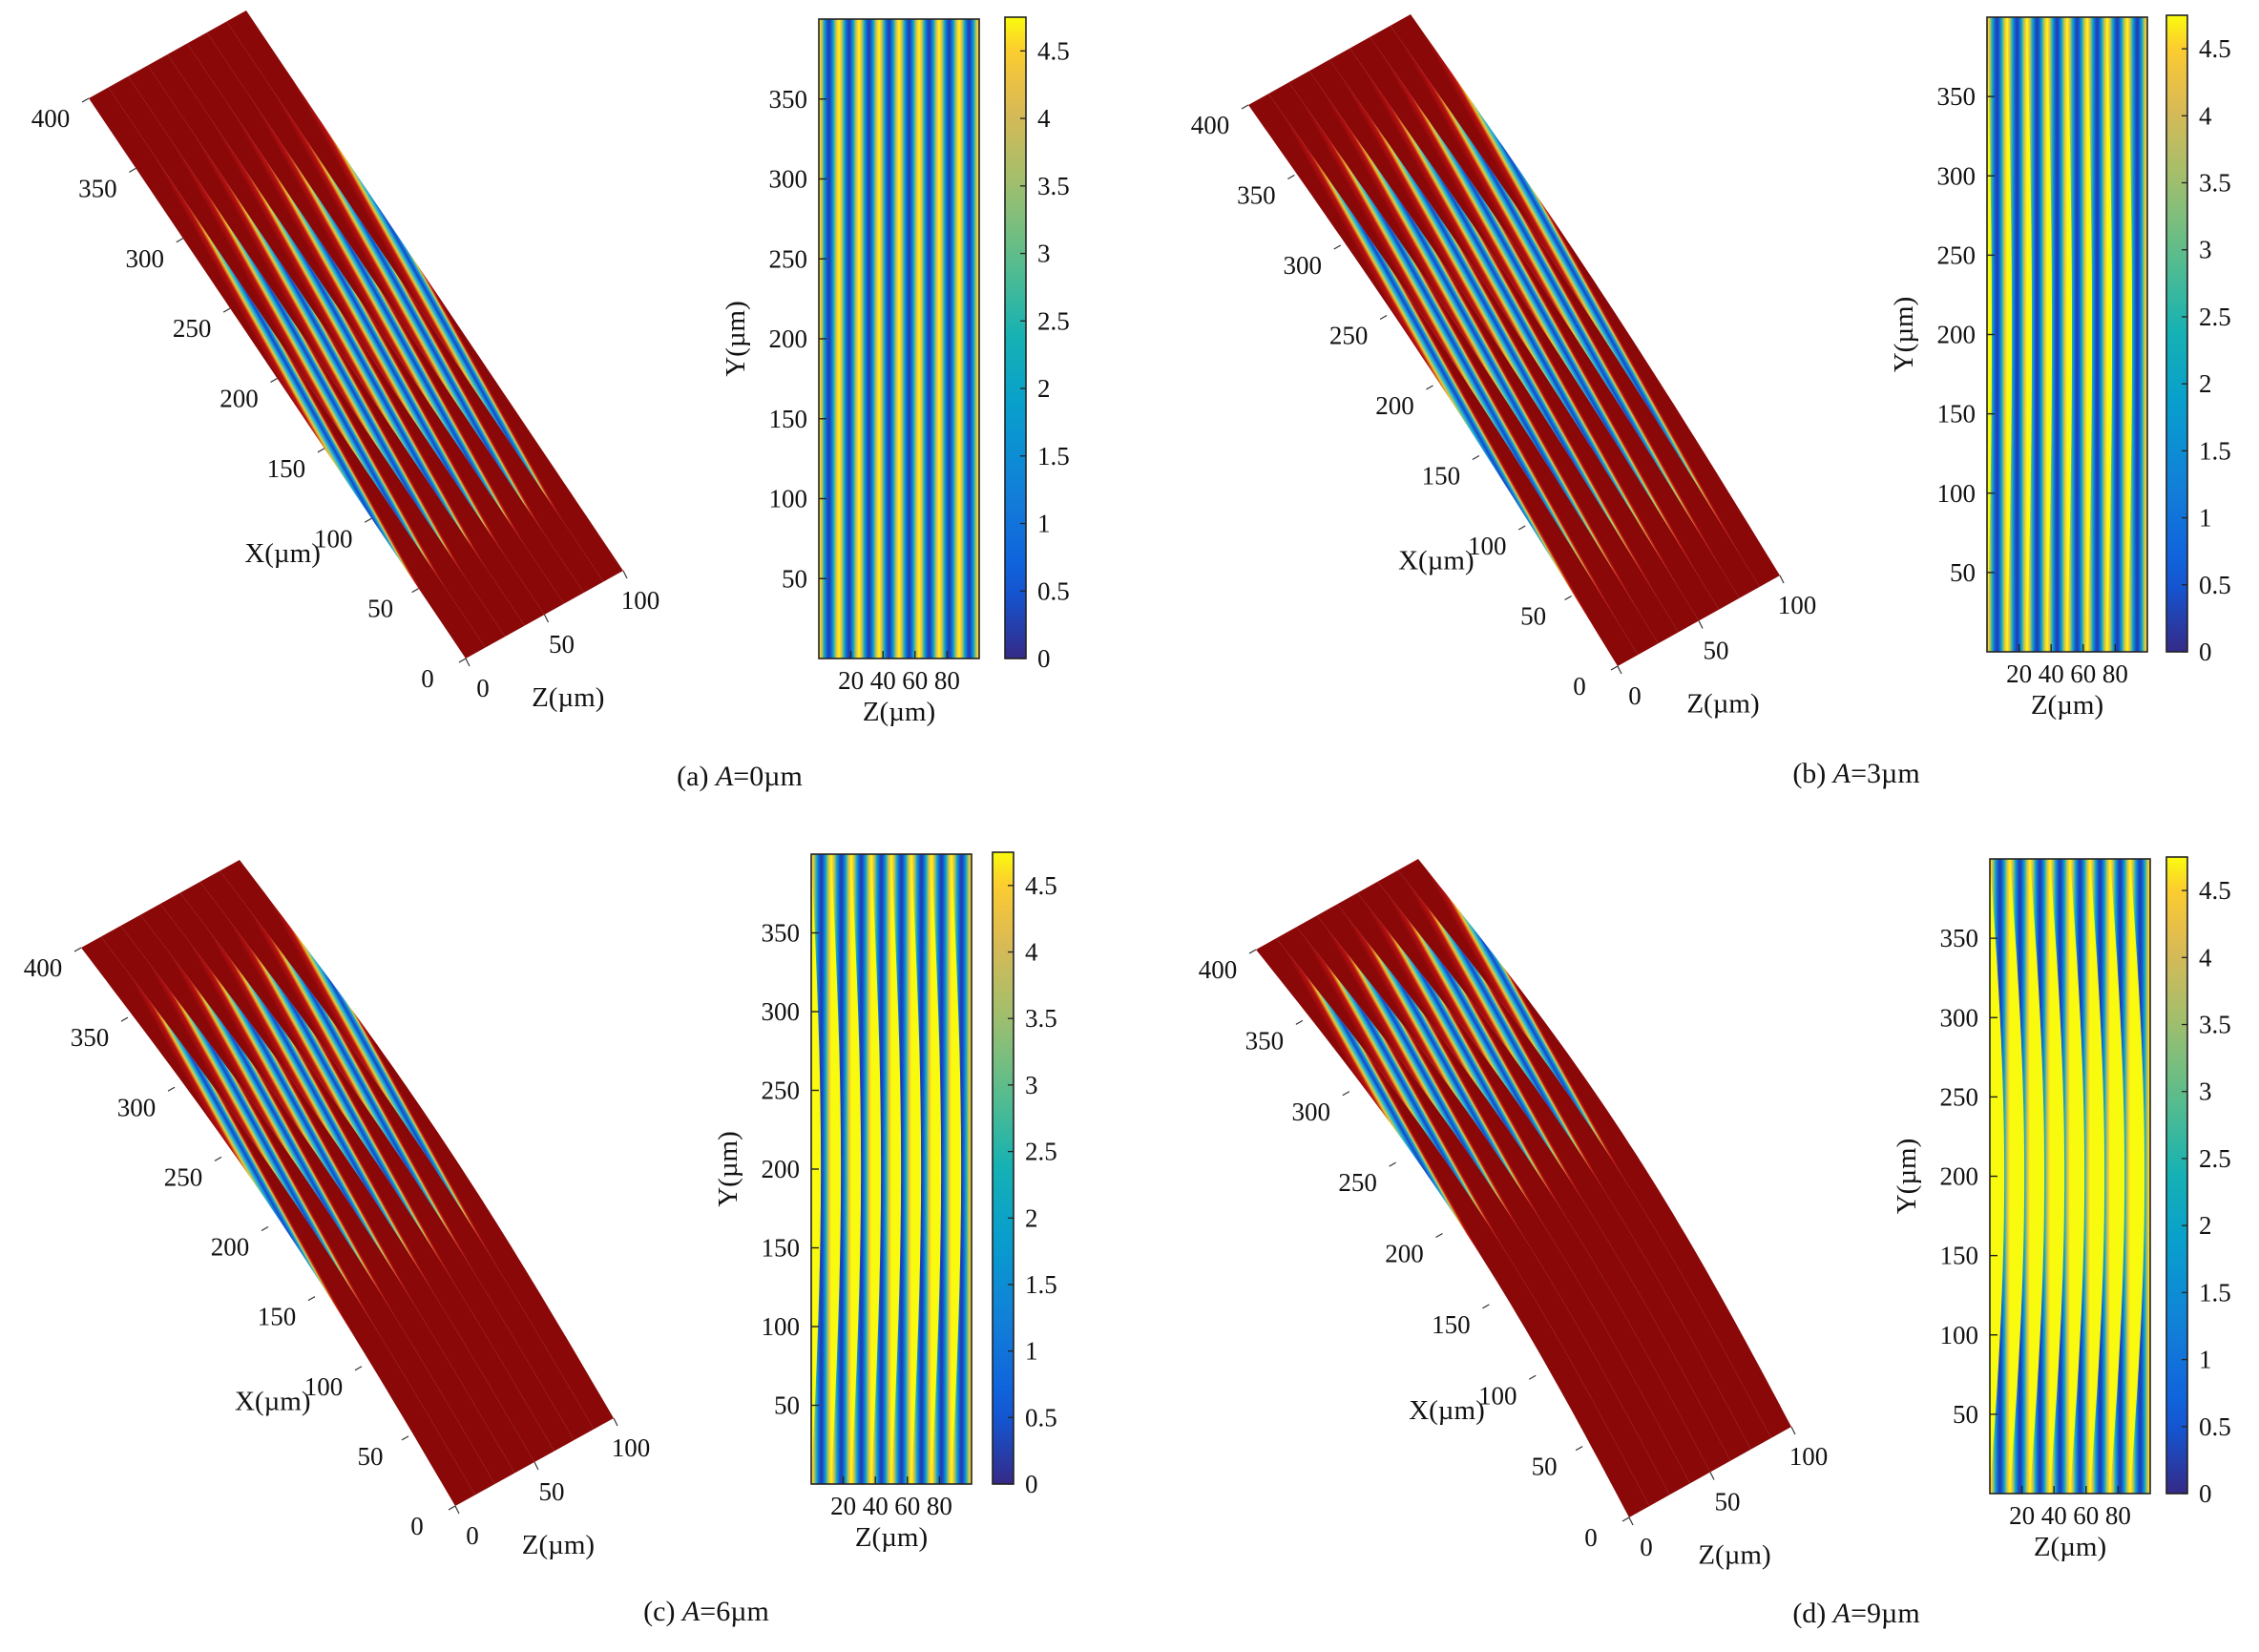 The image size is (2259, 1652). What do you see at coordinates (324, 1386) in the screenshot?
I see `x-tick-label: 100` at bounding box center [324, 1386].